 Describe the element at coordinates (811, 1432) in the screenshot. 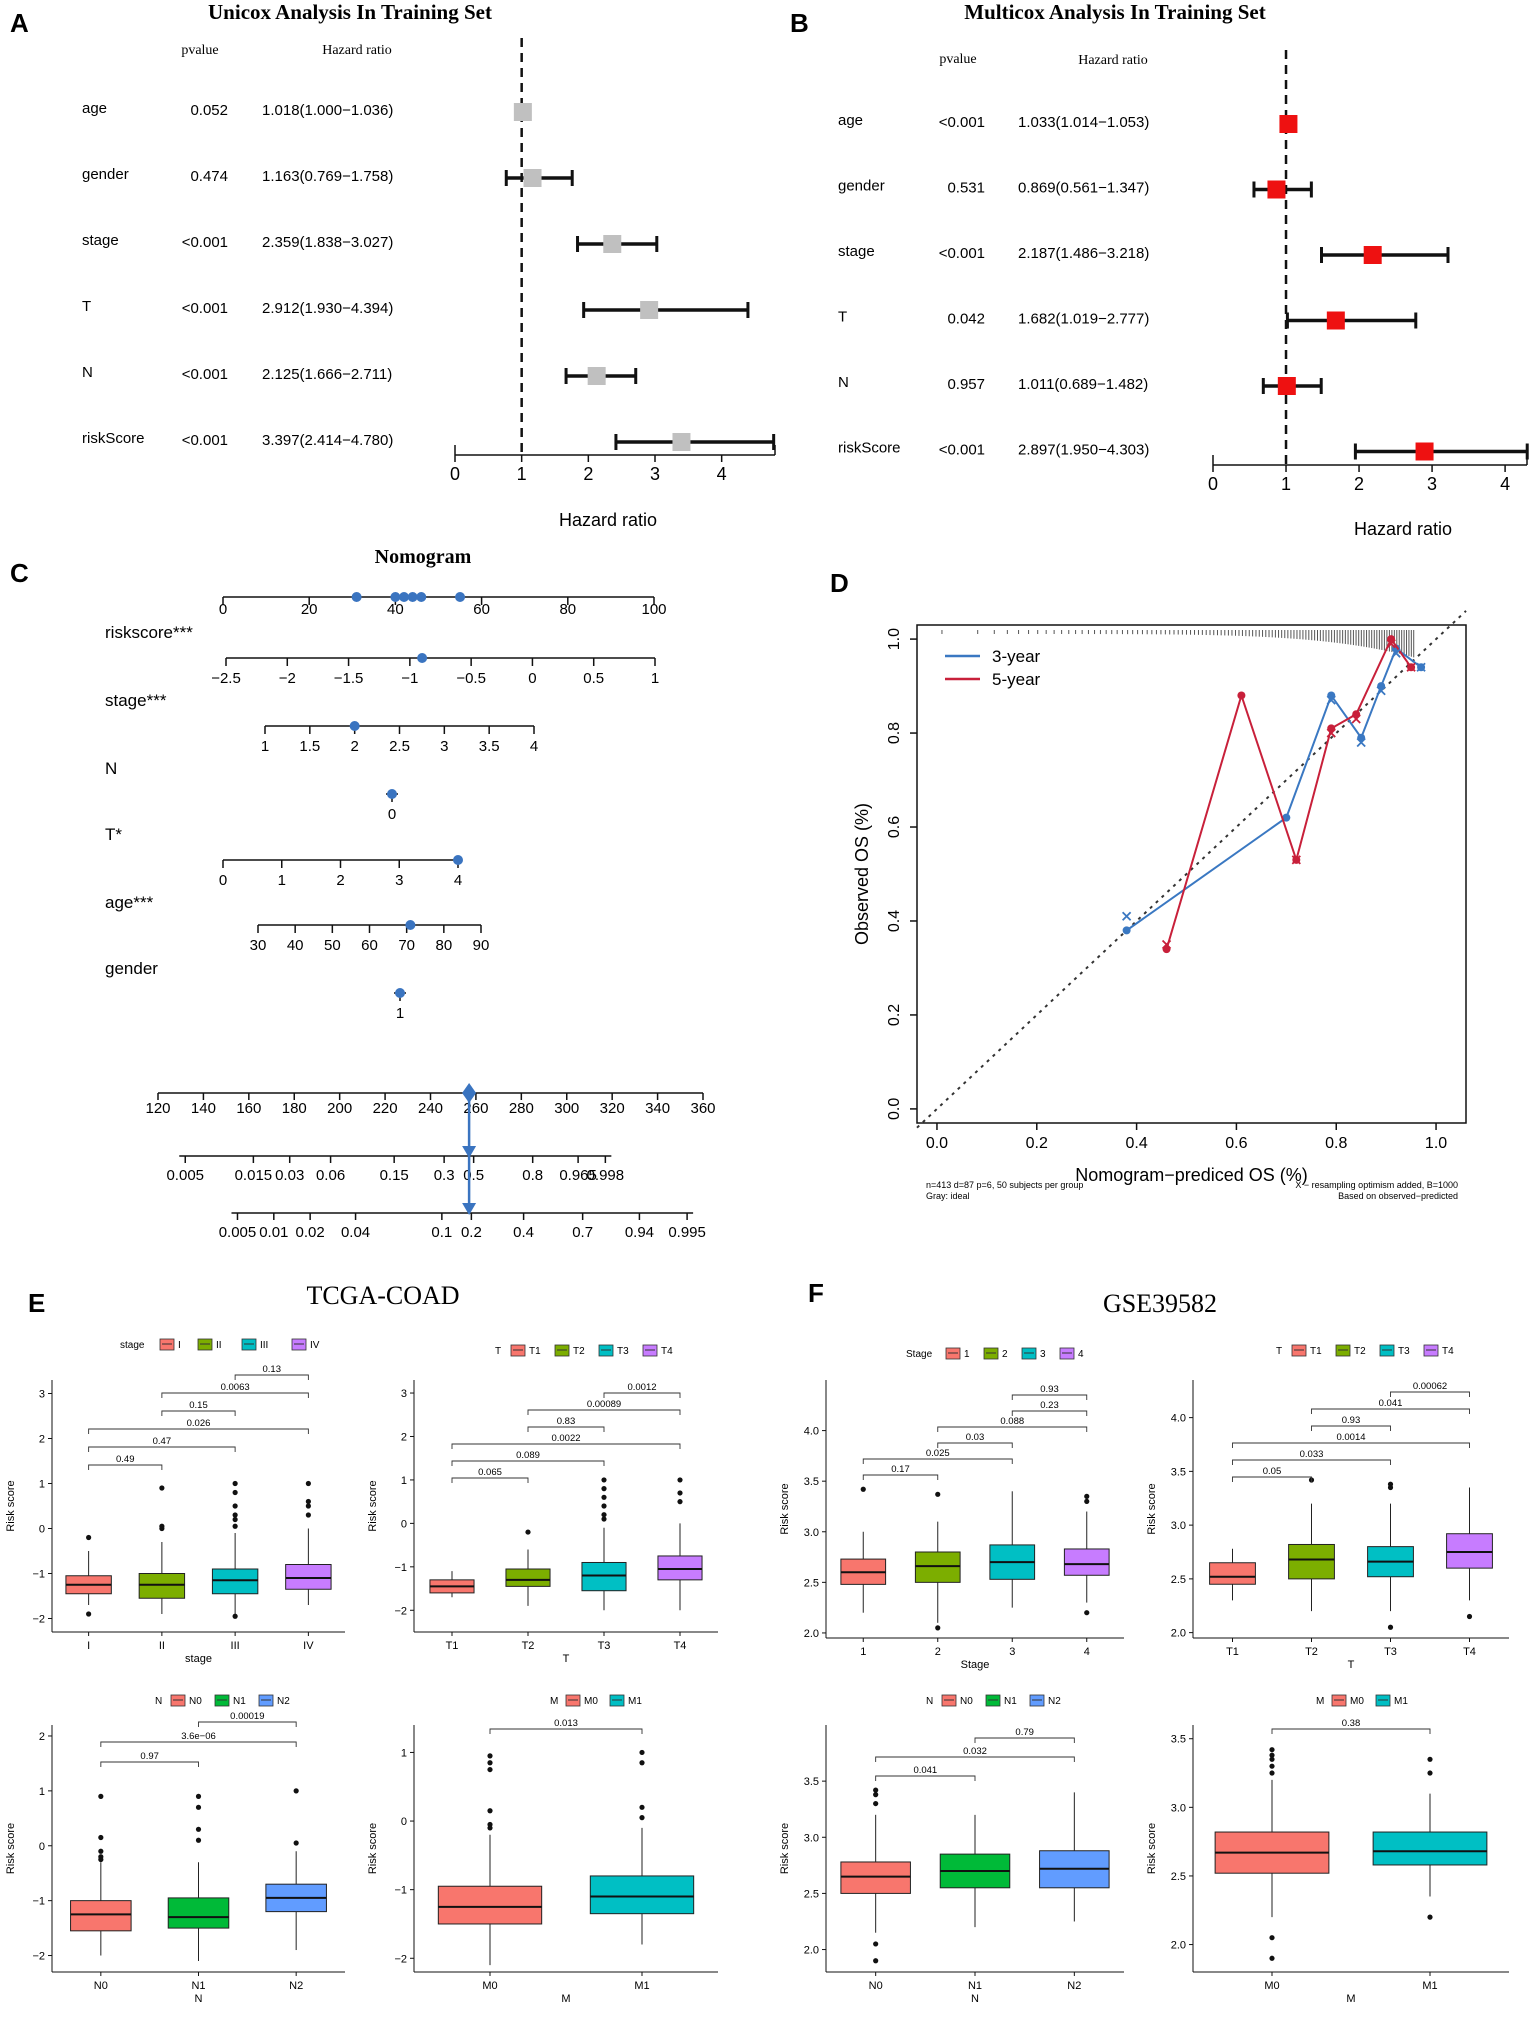

I see `y-tick-label: 4.0` at that location.